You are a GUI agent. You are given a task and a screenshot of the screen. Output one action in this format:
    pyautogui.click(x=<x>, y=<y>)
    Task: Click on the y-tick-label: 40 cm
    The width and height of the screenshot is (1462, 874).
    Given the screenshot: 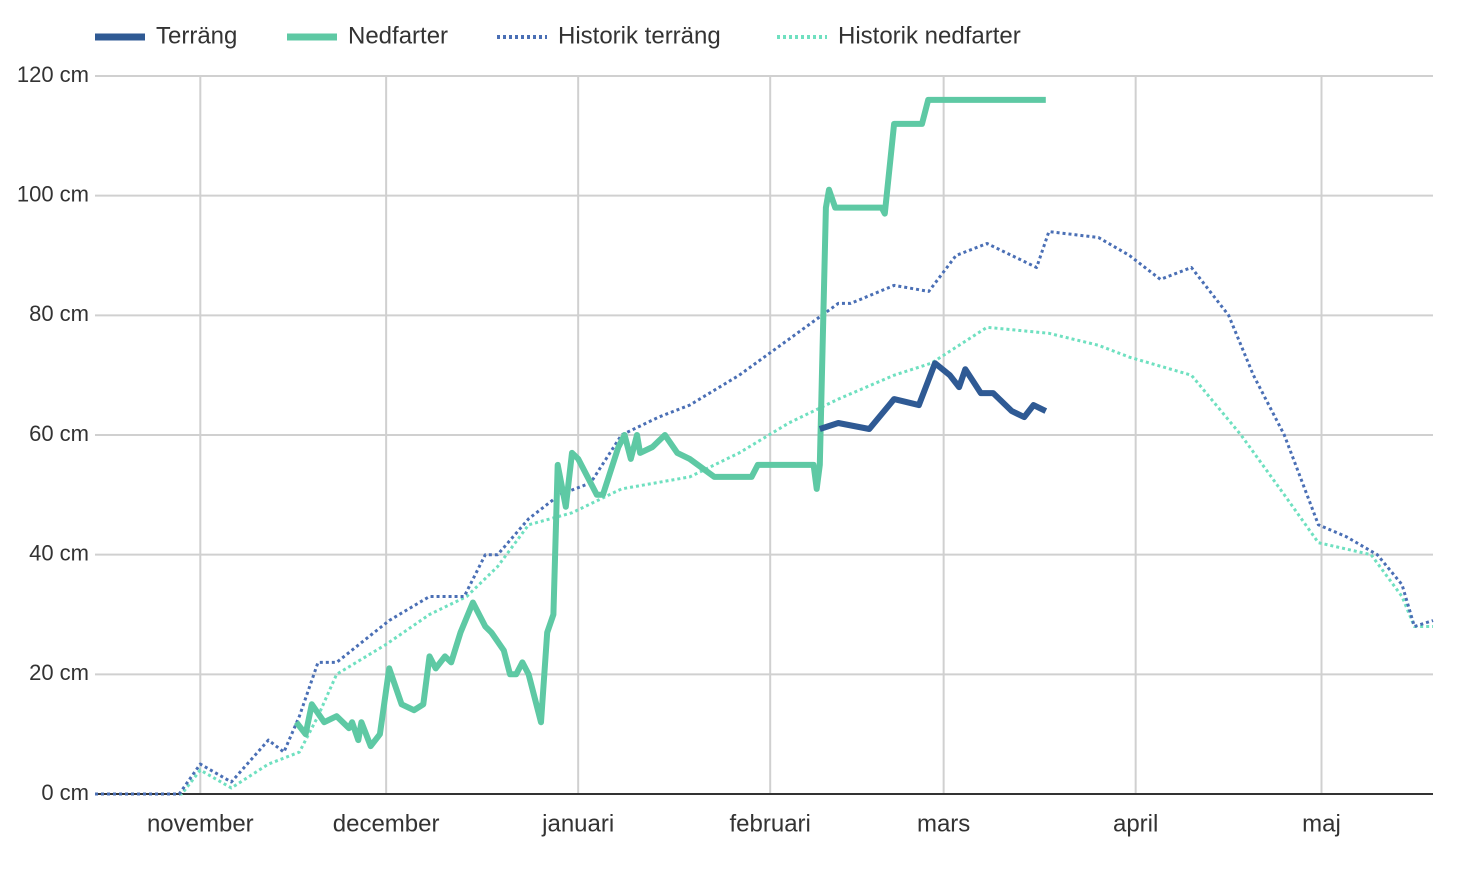 What is the action you would take?
    pyautogui.click(x=59, y=552)
    